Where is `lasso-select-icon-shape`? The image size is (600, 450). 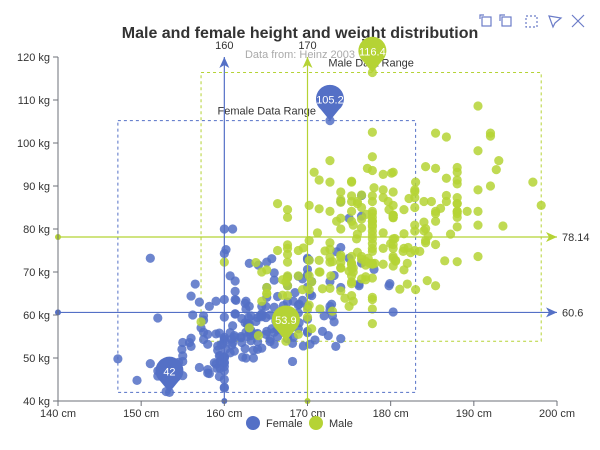 lasso-select-icon-shape is located at coordinates (555, 22).